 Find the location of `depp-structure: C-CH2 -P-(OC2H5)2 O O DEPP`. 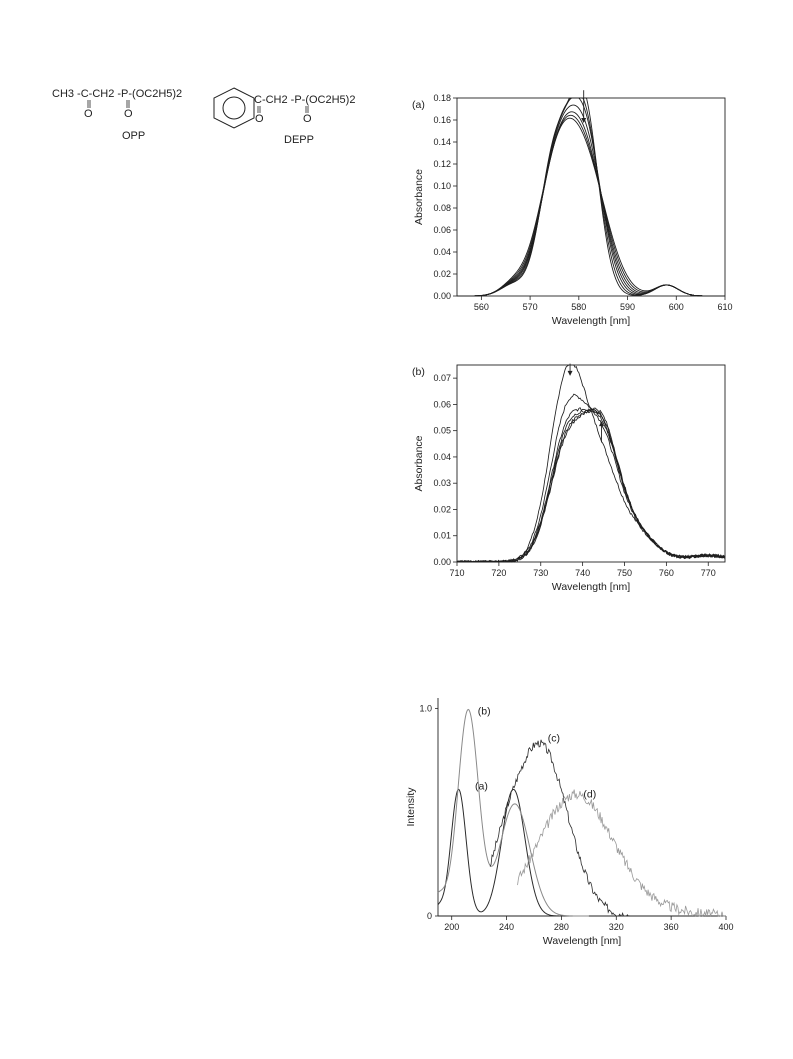

depp-structure: C-CH2 -P-(OC2H5)2 O O DEPP is located at coordinates (298, 126).